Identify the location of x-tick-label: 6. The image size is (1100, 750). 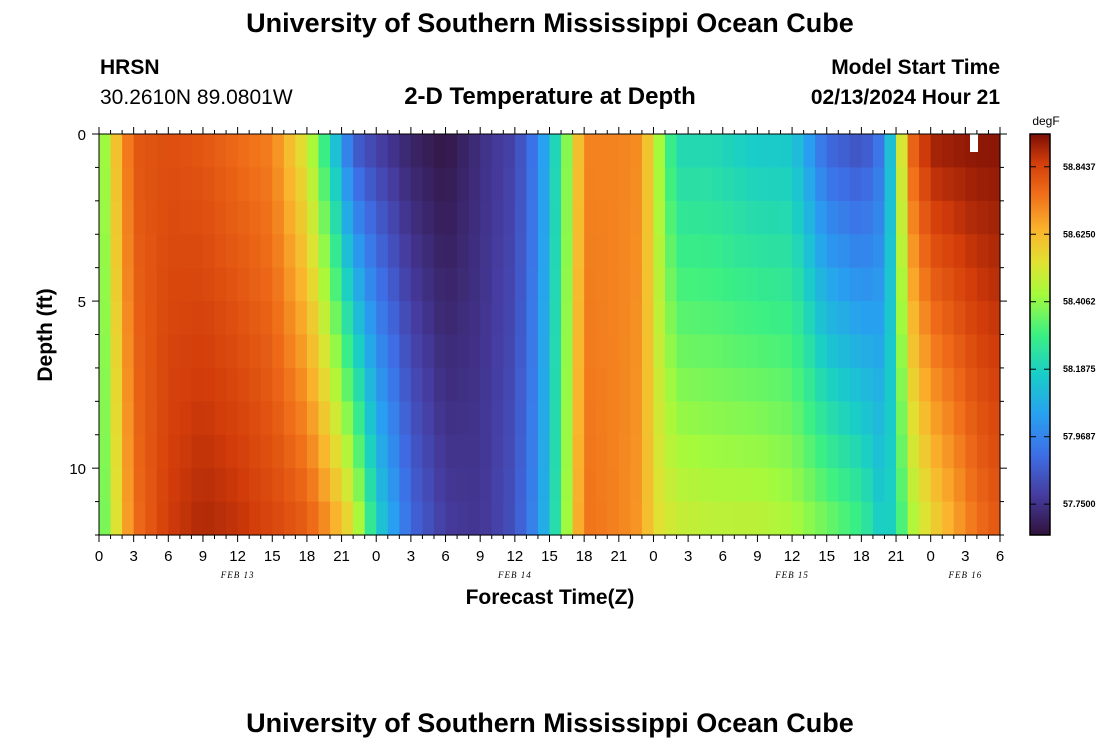
(445, 556).